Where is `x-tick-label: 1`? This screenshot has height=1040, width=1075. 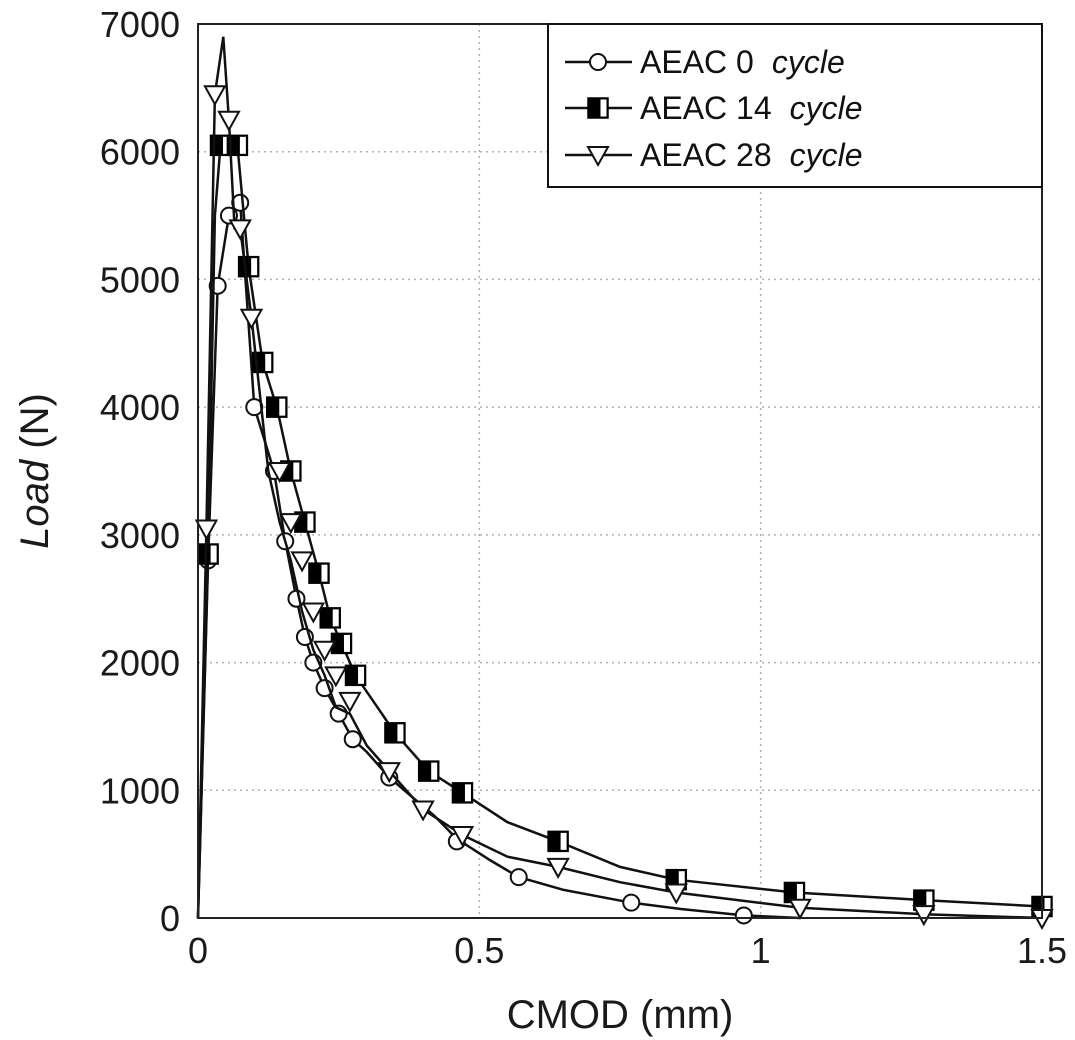
x-tick-label: 1 is located at coordinates (761, 950).